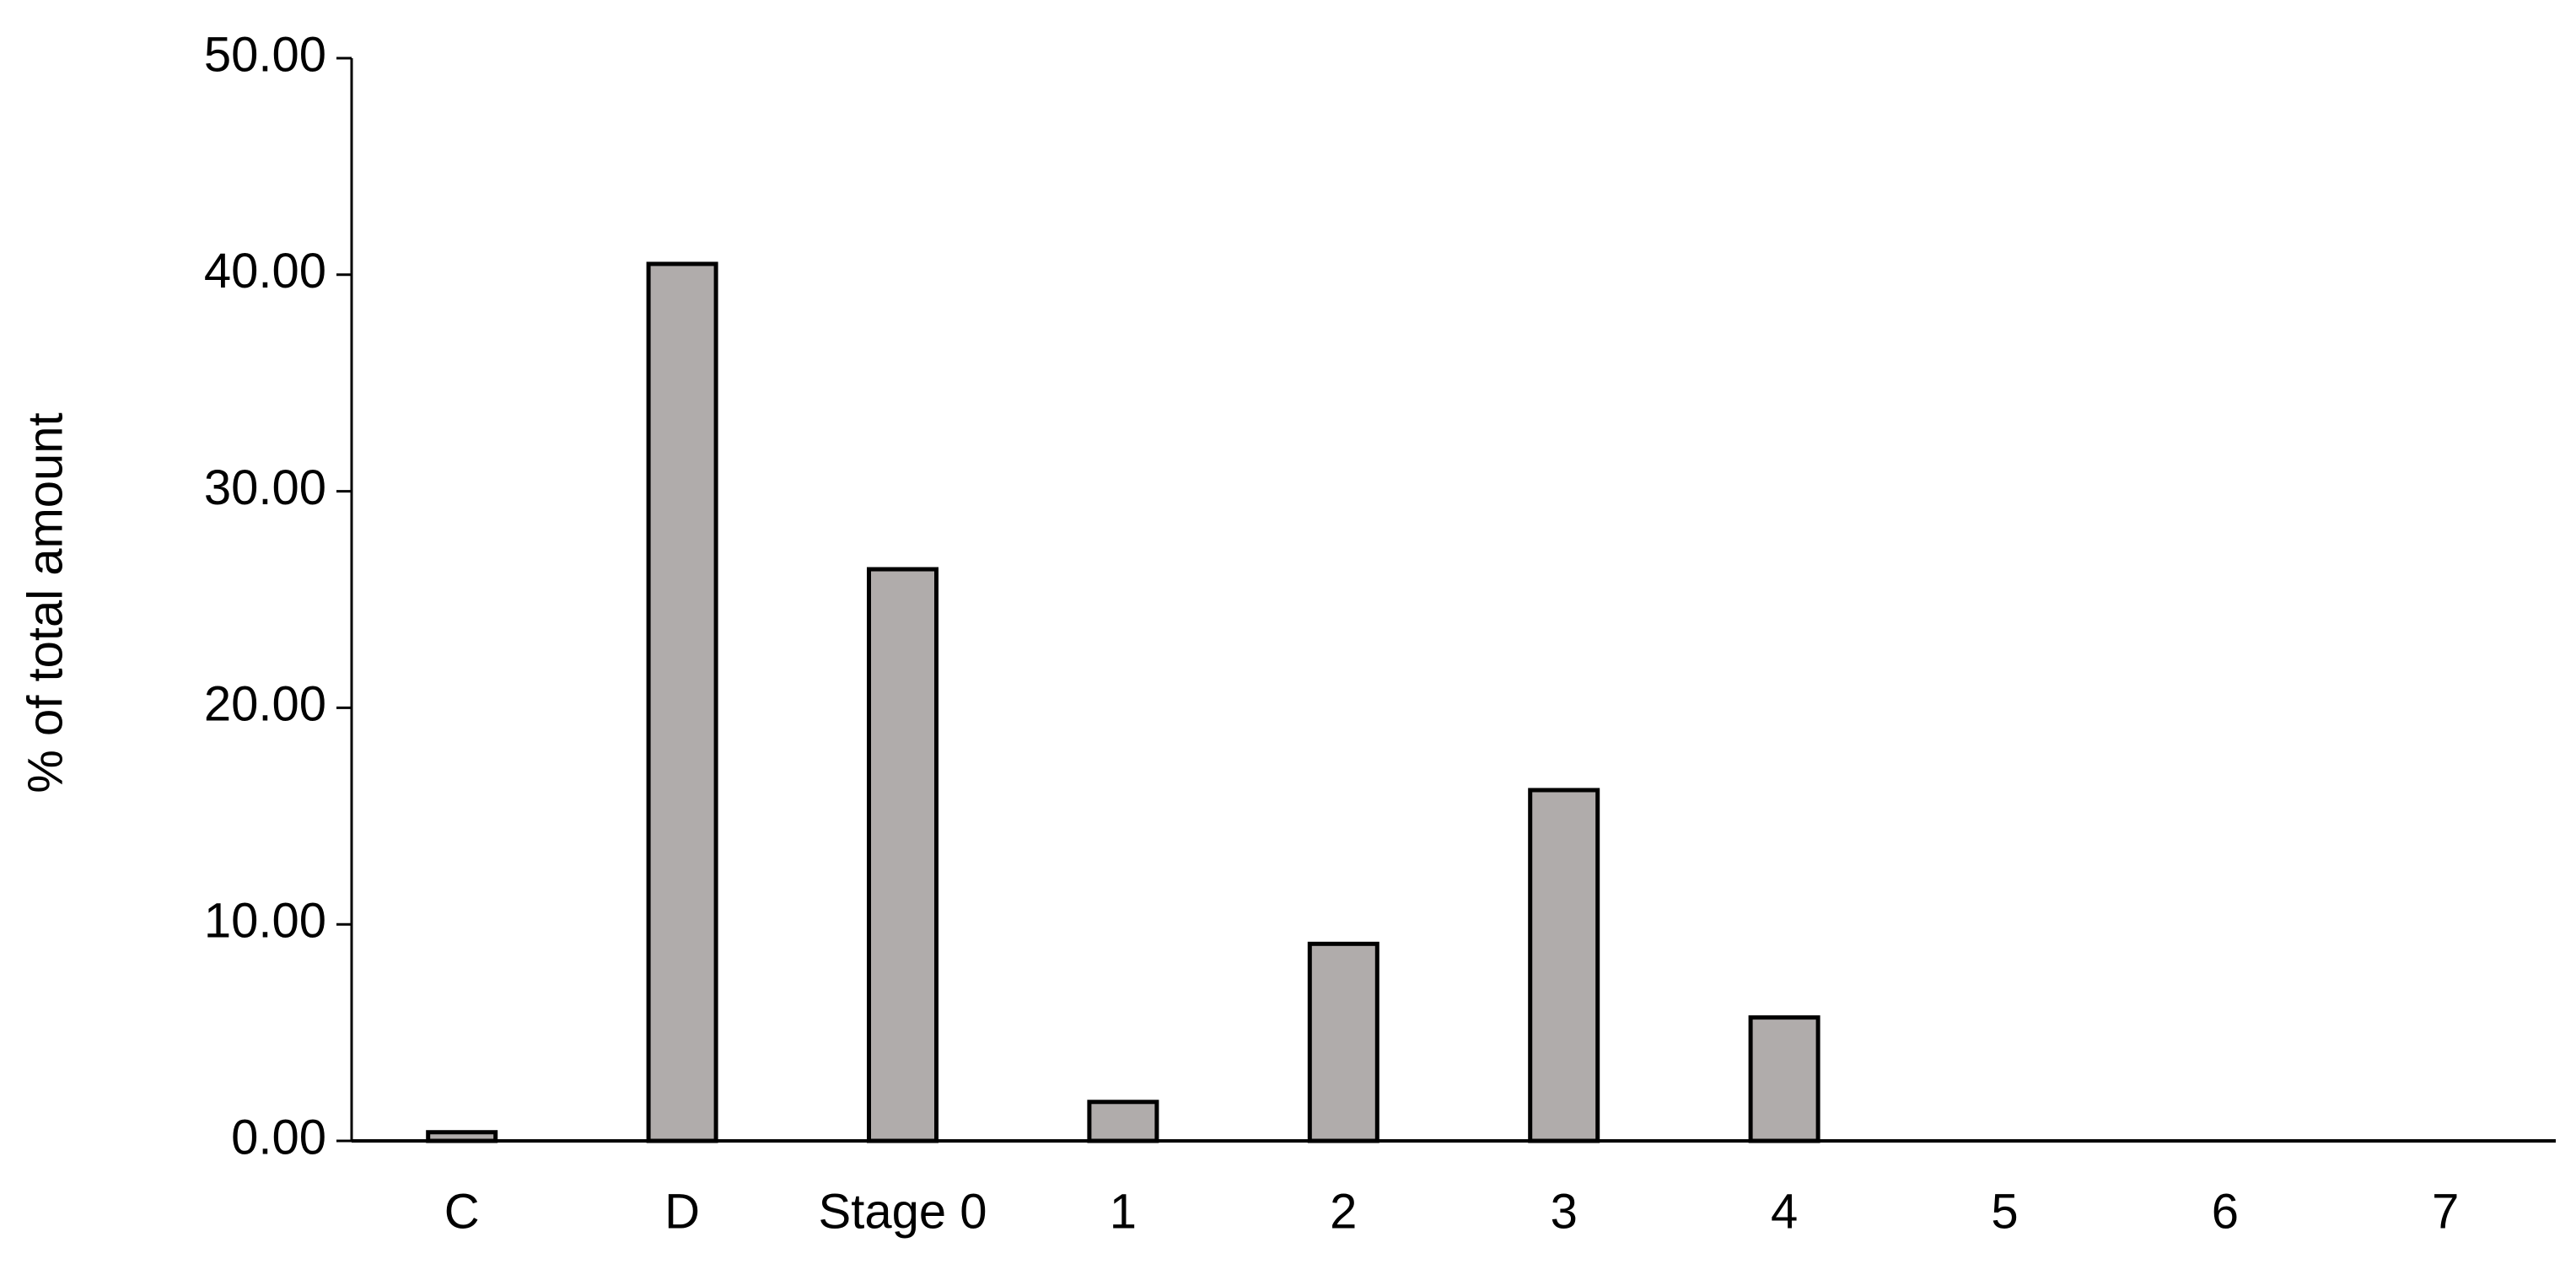 The image size is (2576, 1264). Describe the element at coordinates (265, 922) in the screenshot. I see `y-tick-label: 10.00` at that location.